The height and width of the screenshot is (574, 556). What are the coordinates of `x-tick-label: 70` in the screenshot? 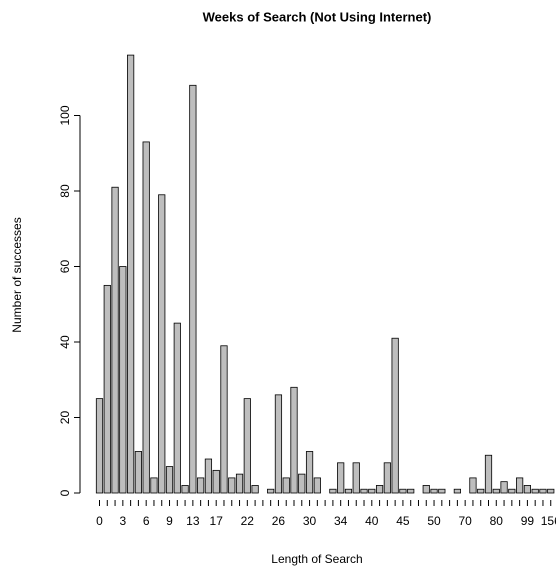 It's located at (465, 521).